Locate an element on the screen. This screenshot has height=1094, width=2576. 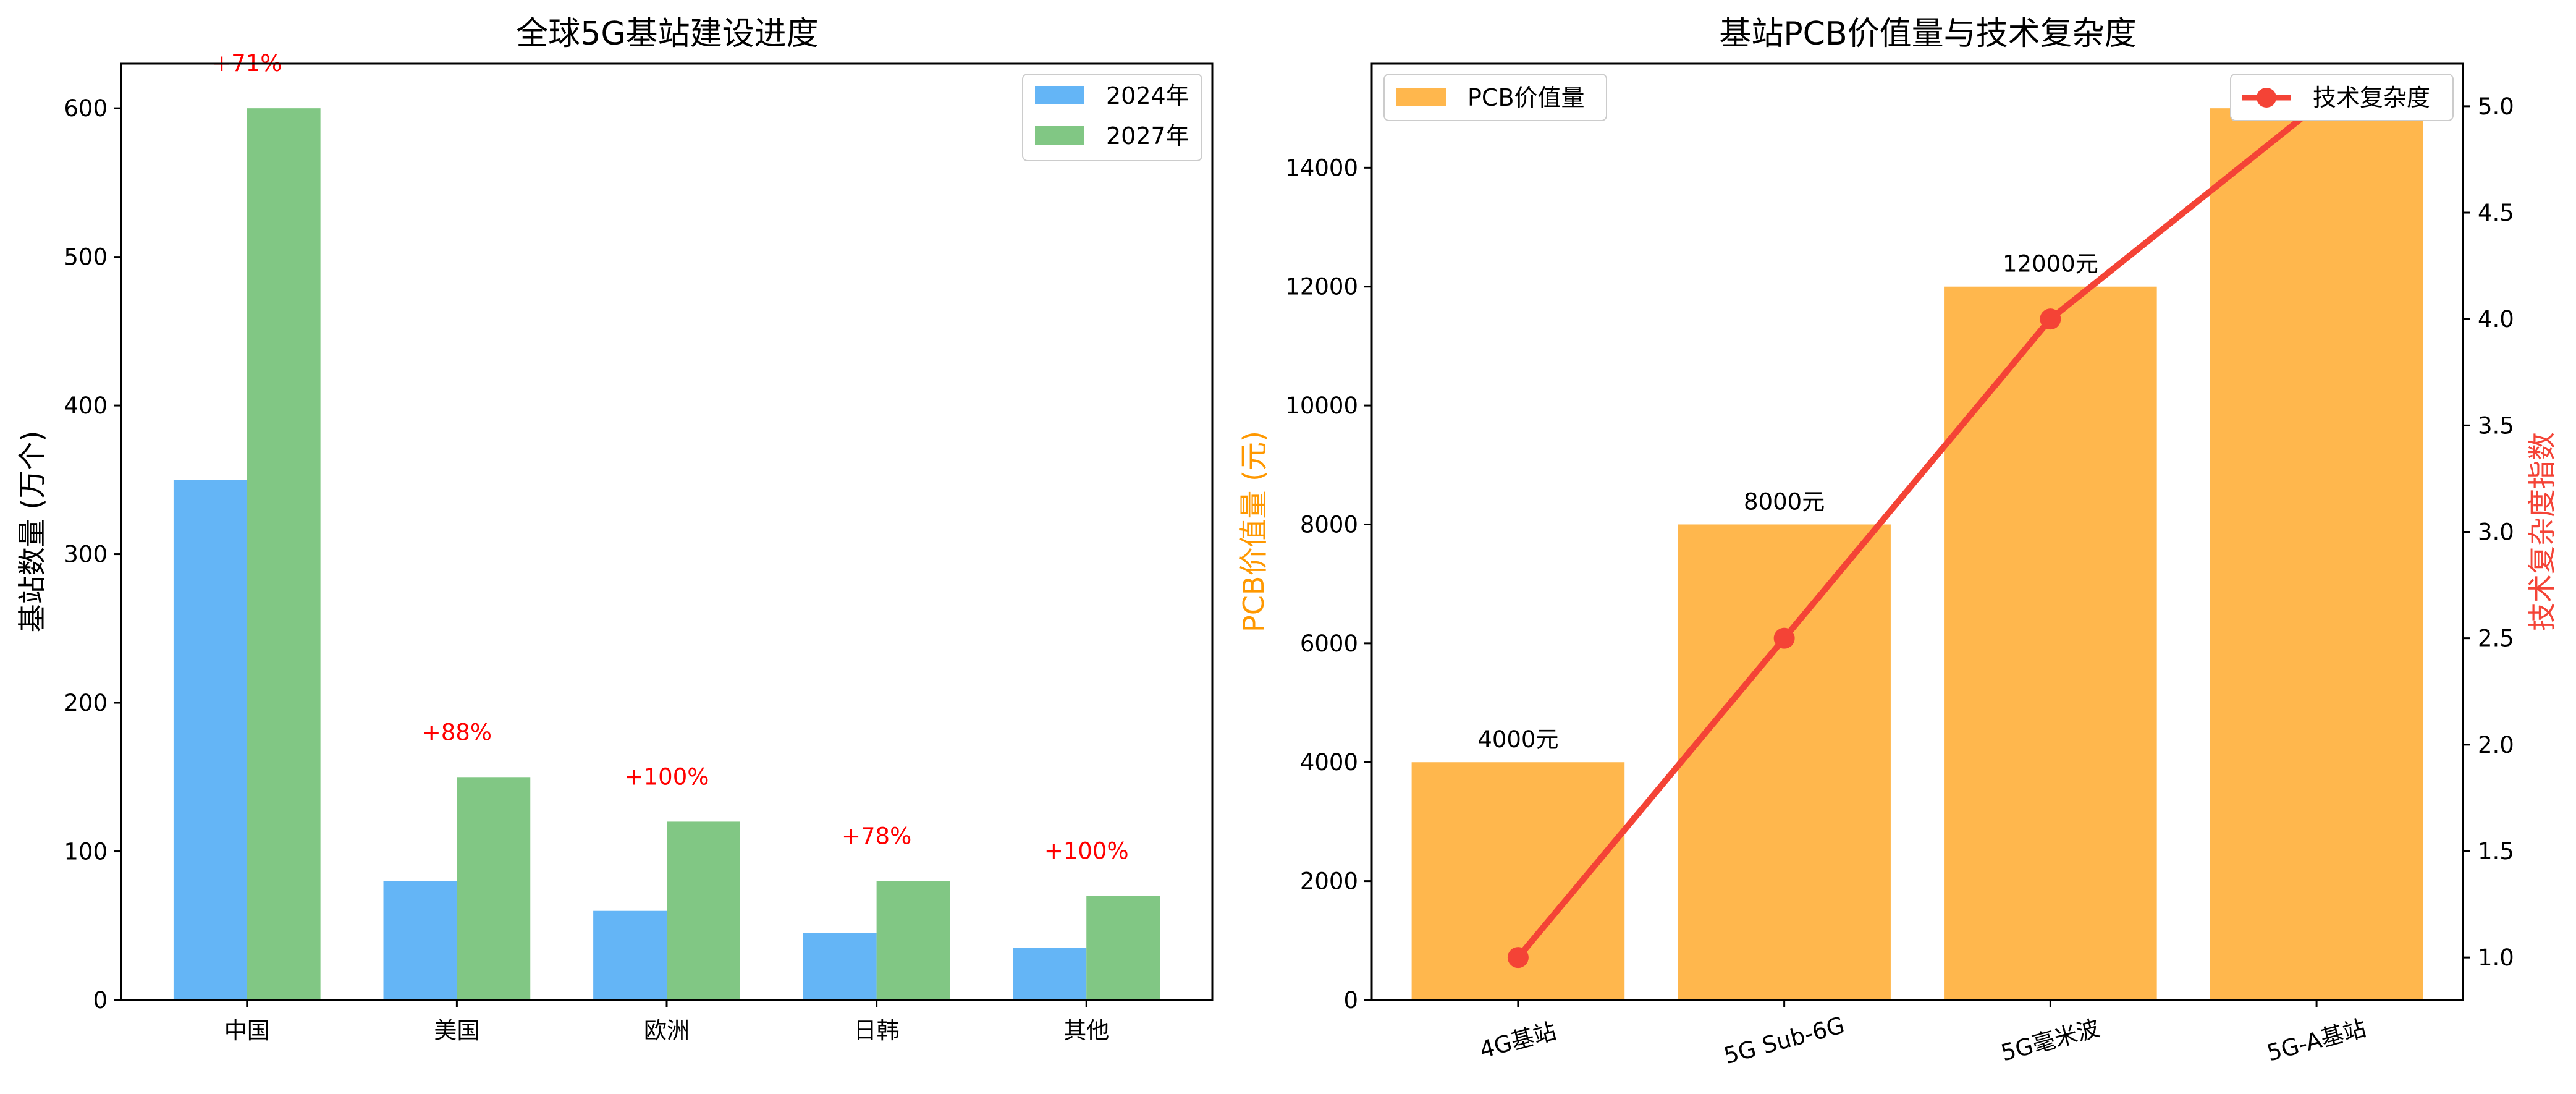
chart1-legend-label-2027: 2027年 is located at coordinates (1147, 136).